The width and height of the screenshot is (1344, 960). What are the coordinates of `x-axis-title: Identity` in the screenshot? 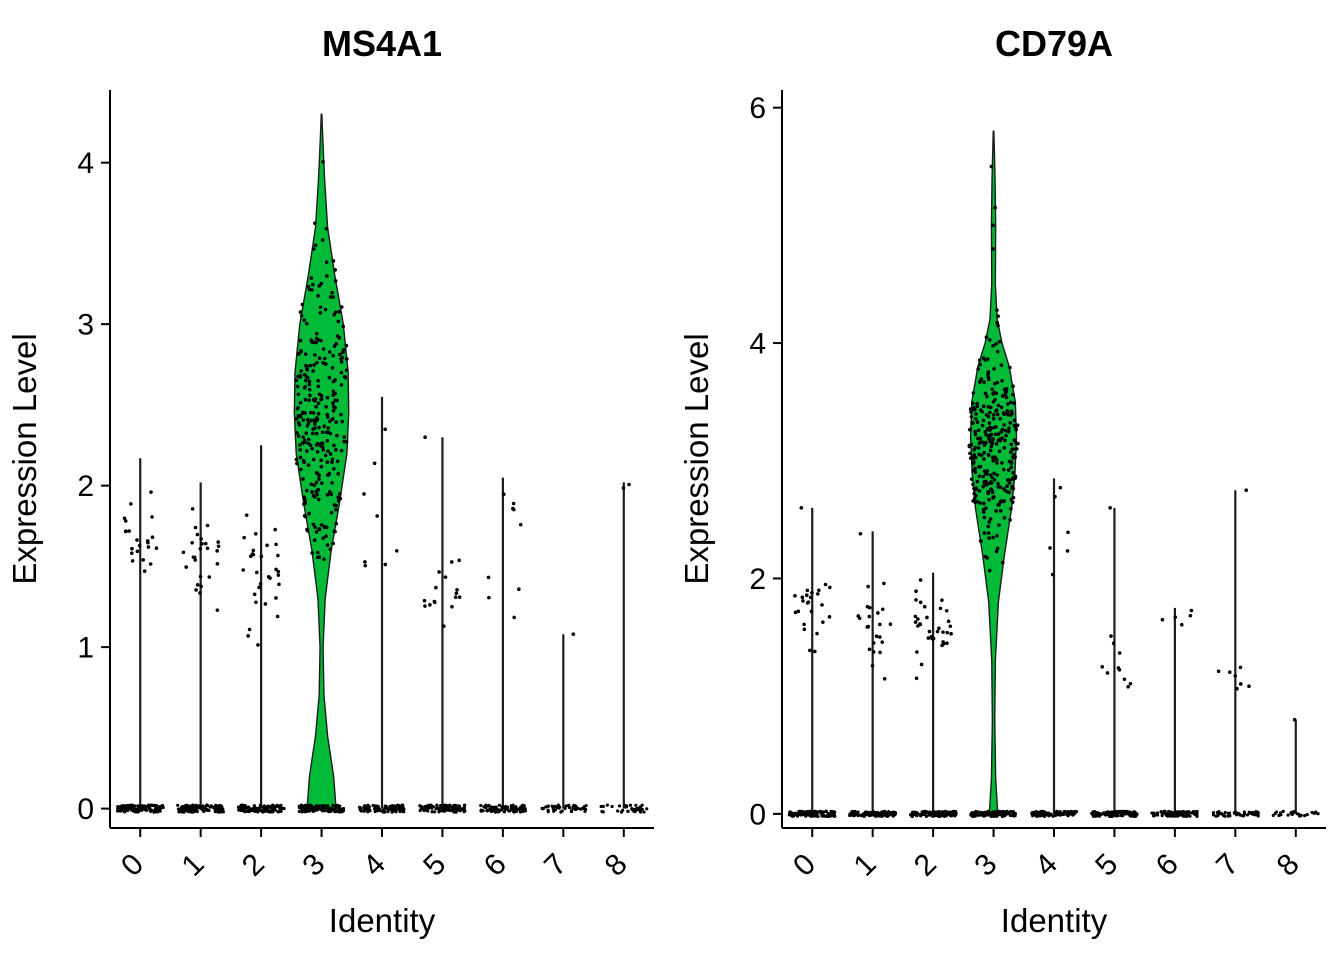 It's located at (1054, 920).